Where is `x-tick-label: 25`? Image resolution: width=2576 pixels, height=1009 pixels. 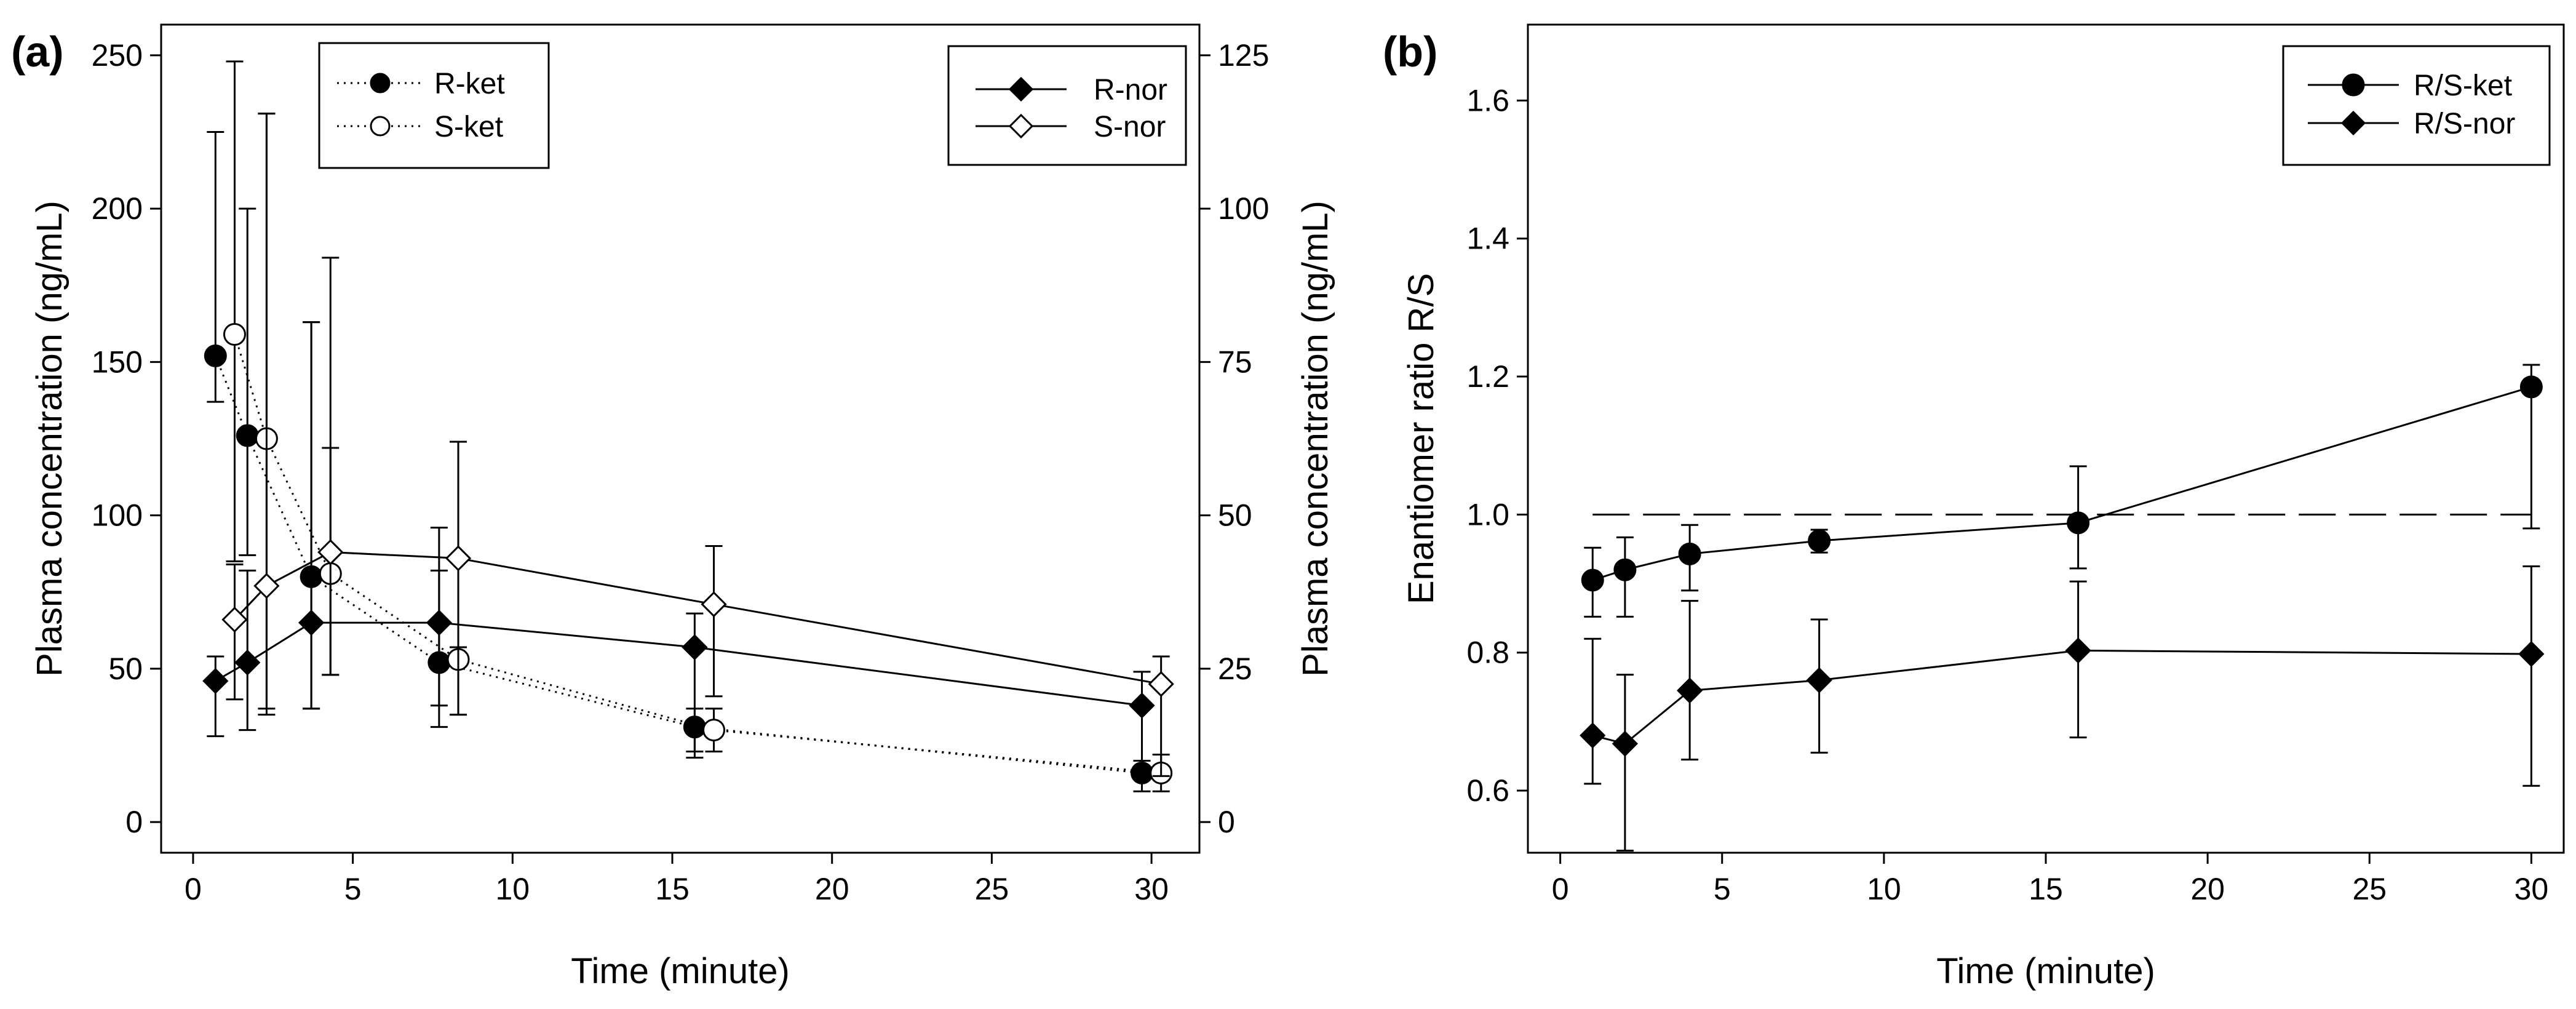
x-tick-label: 25 is located at coordinates (2369, 889).